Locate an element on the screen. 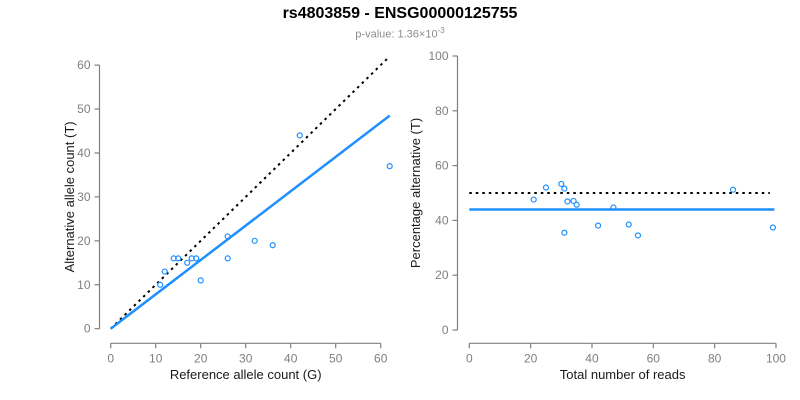 This screenshot has height=400, width=800. x-tick-label: 30 is located at coordinates (246, 358).